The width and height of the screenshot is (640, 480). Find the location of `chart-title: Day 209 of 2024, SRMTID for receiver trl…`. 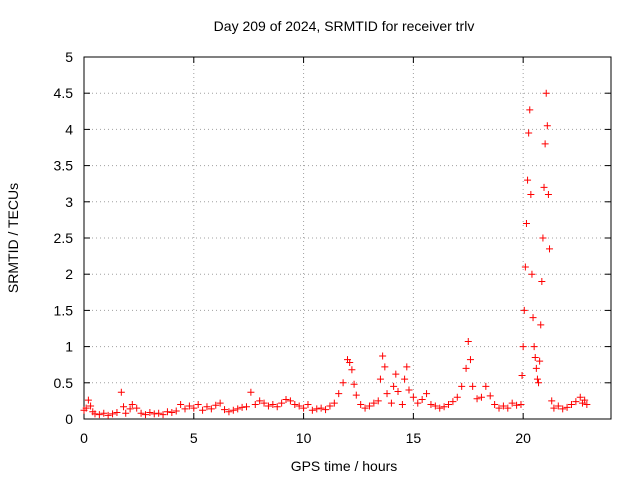

chart-title: Day 209 of 2024, SRMTID for receiver trl… is located at coordinates (344, 26).